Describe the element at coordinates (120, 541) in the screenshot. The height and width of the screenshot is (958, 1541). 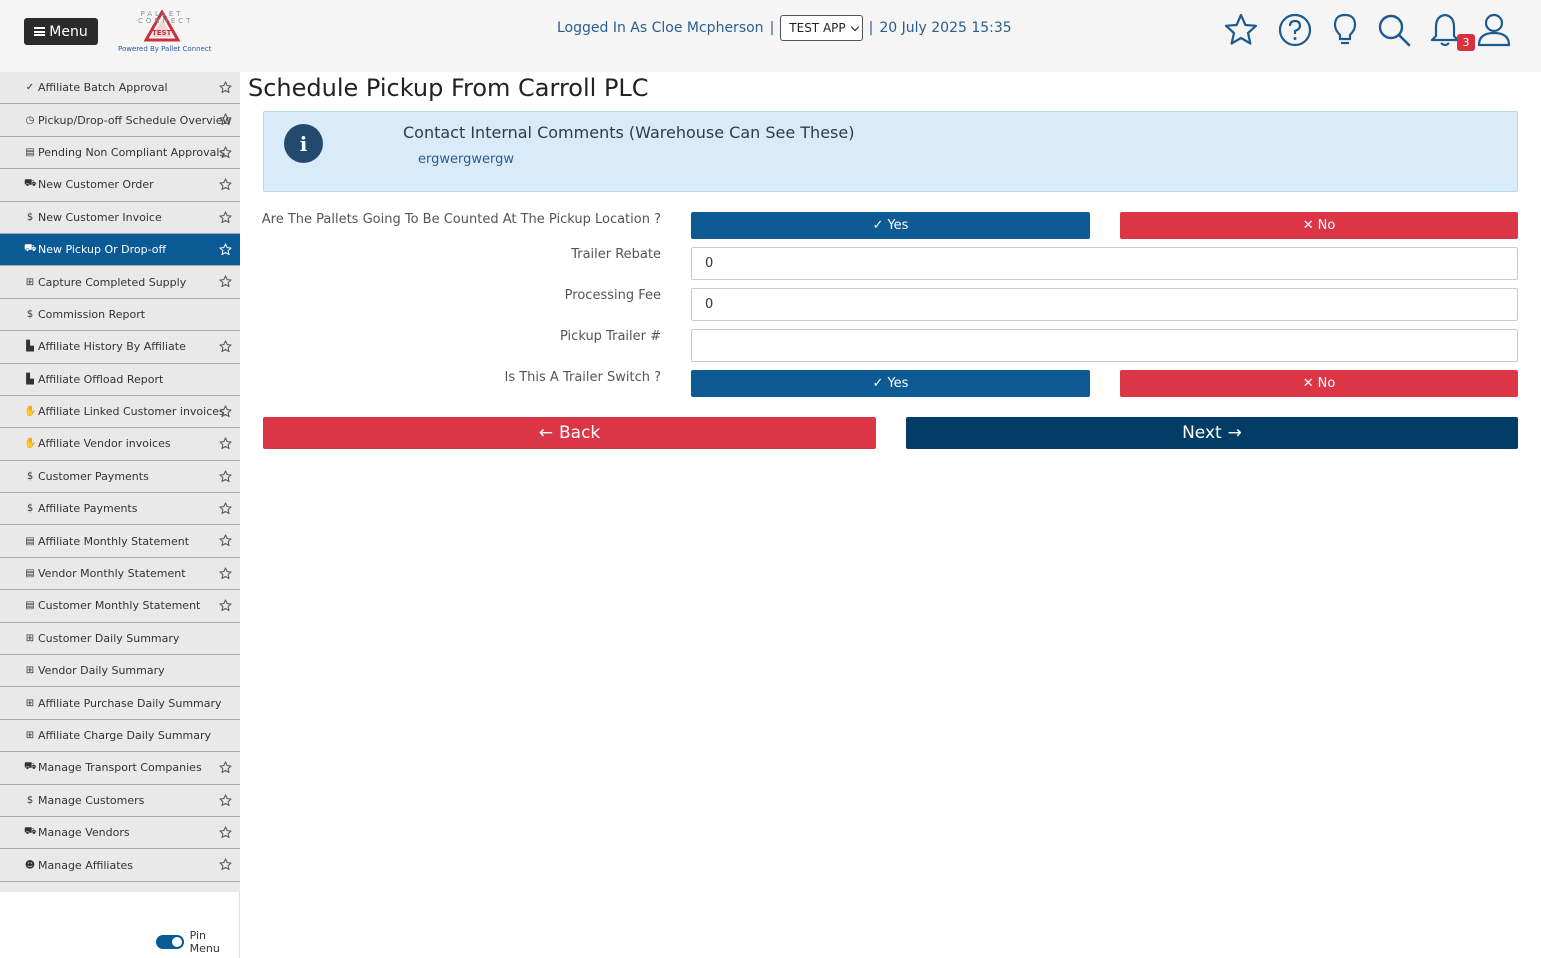
I see `sidebar-item: ▤ Affiliate Monthly Statement` at that location.